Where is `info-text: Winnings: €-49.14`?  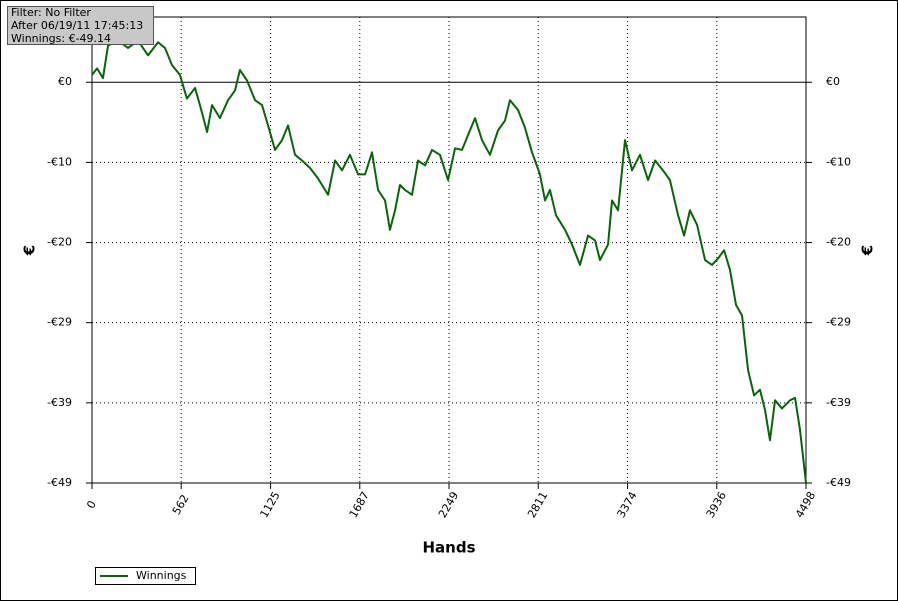 info-text: Winnings: €-49.14 is located at coordinates (61, 38).